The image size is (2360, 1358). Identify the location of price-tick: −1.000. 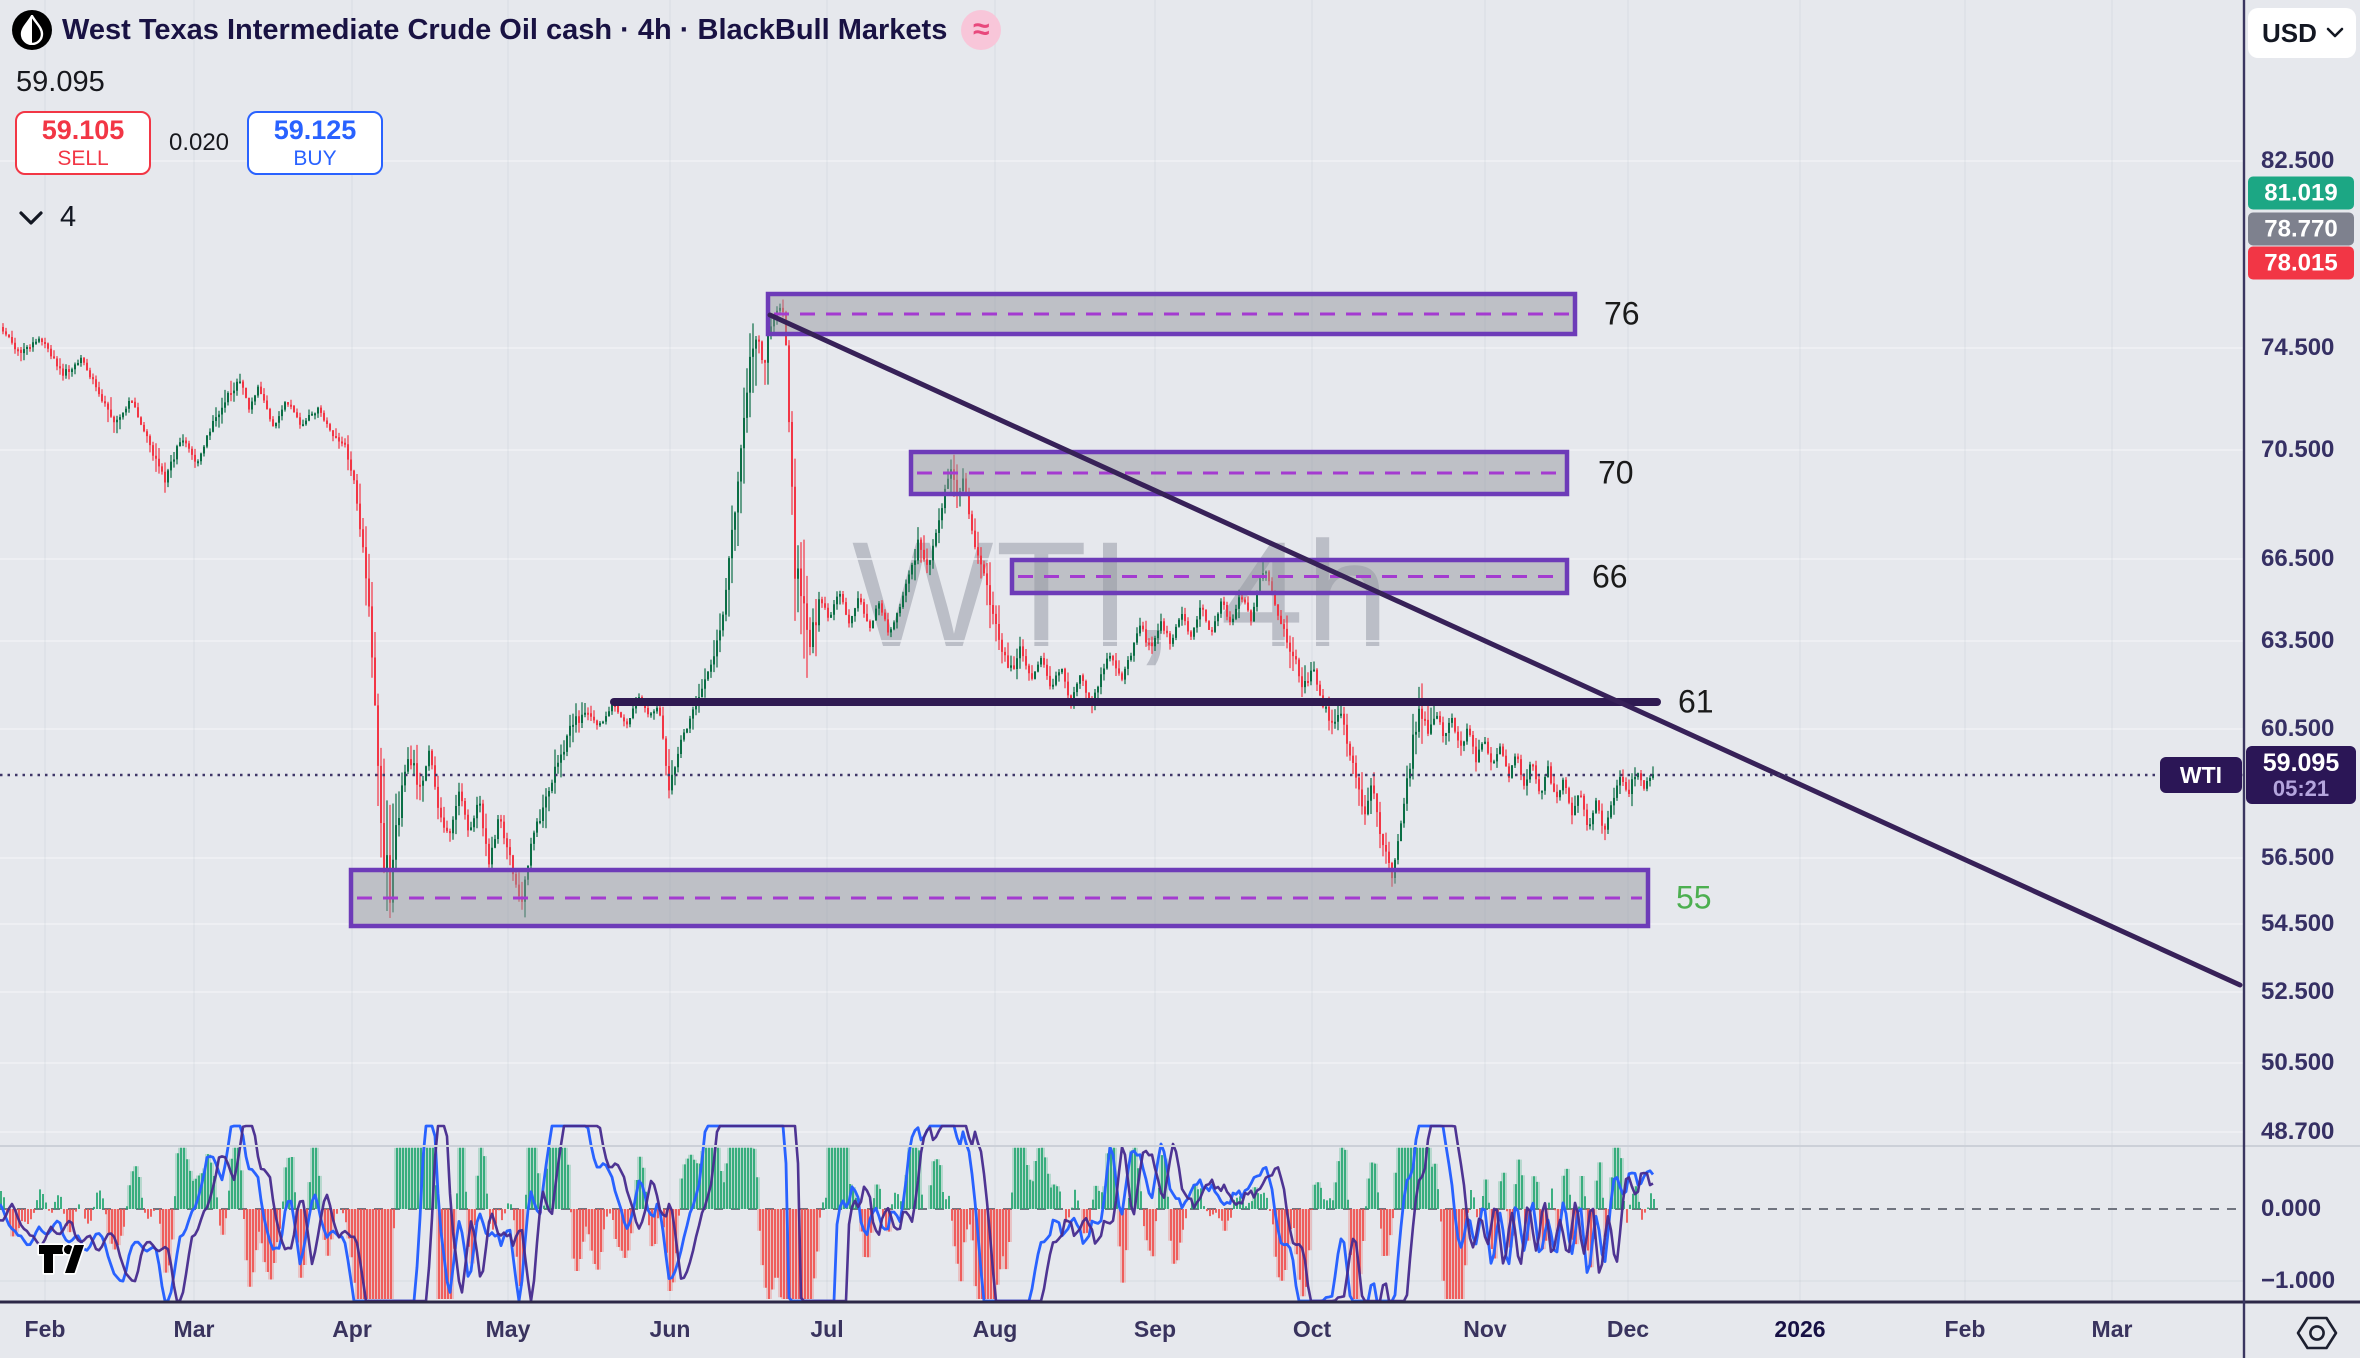
(2298, 1280).